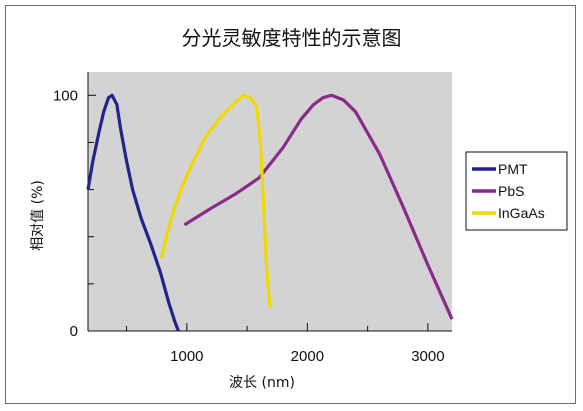  What do you see at coordinates (307, 356) in the screenshot?
I see `x-tick-label: 2000` at bounding box center [307, 356].